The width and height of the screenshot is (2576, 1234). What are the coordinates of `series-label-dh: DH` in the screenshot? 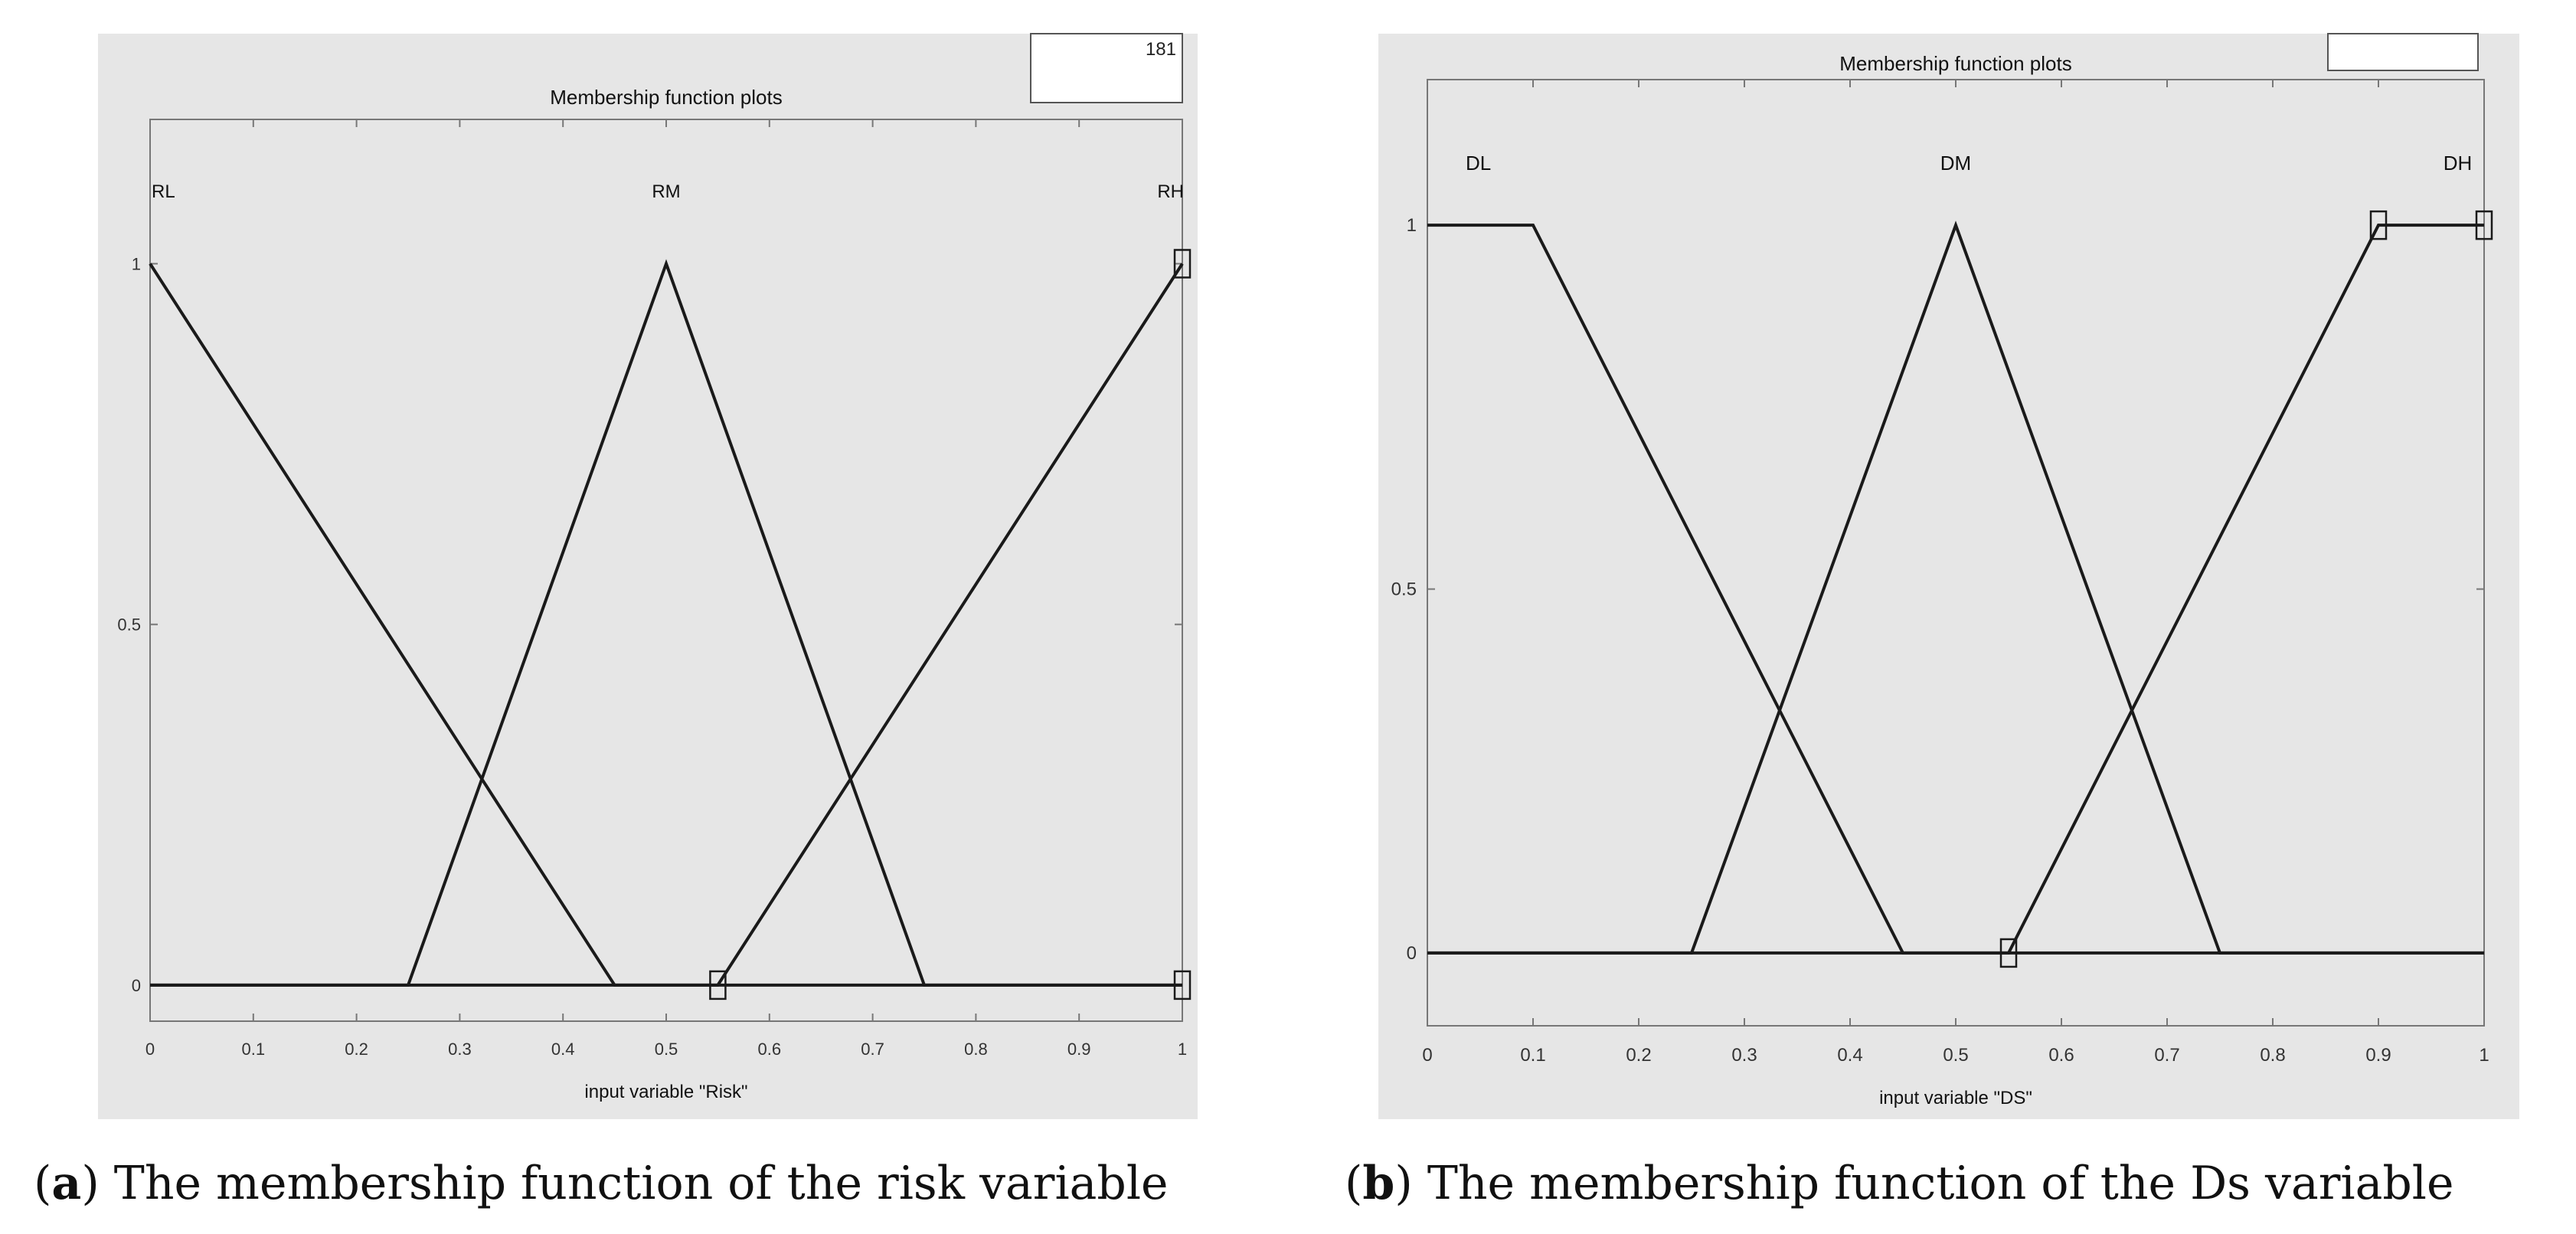 It's located at (2458, 163).